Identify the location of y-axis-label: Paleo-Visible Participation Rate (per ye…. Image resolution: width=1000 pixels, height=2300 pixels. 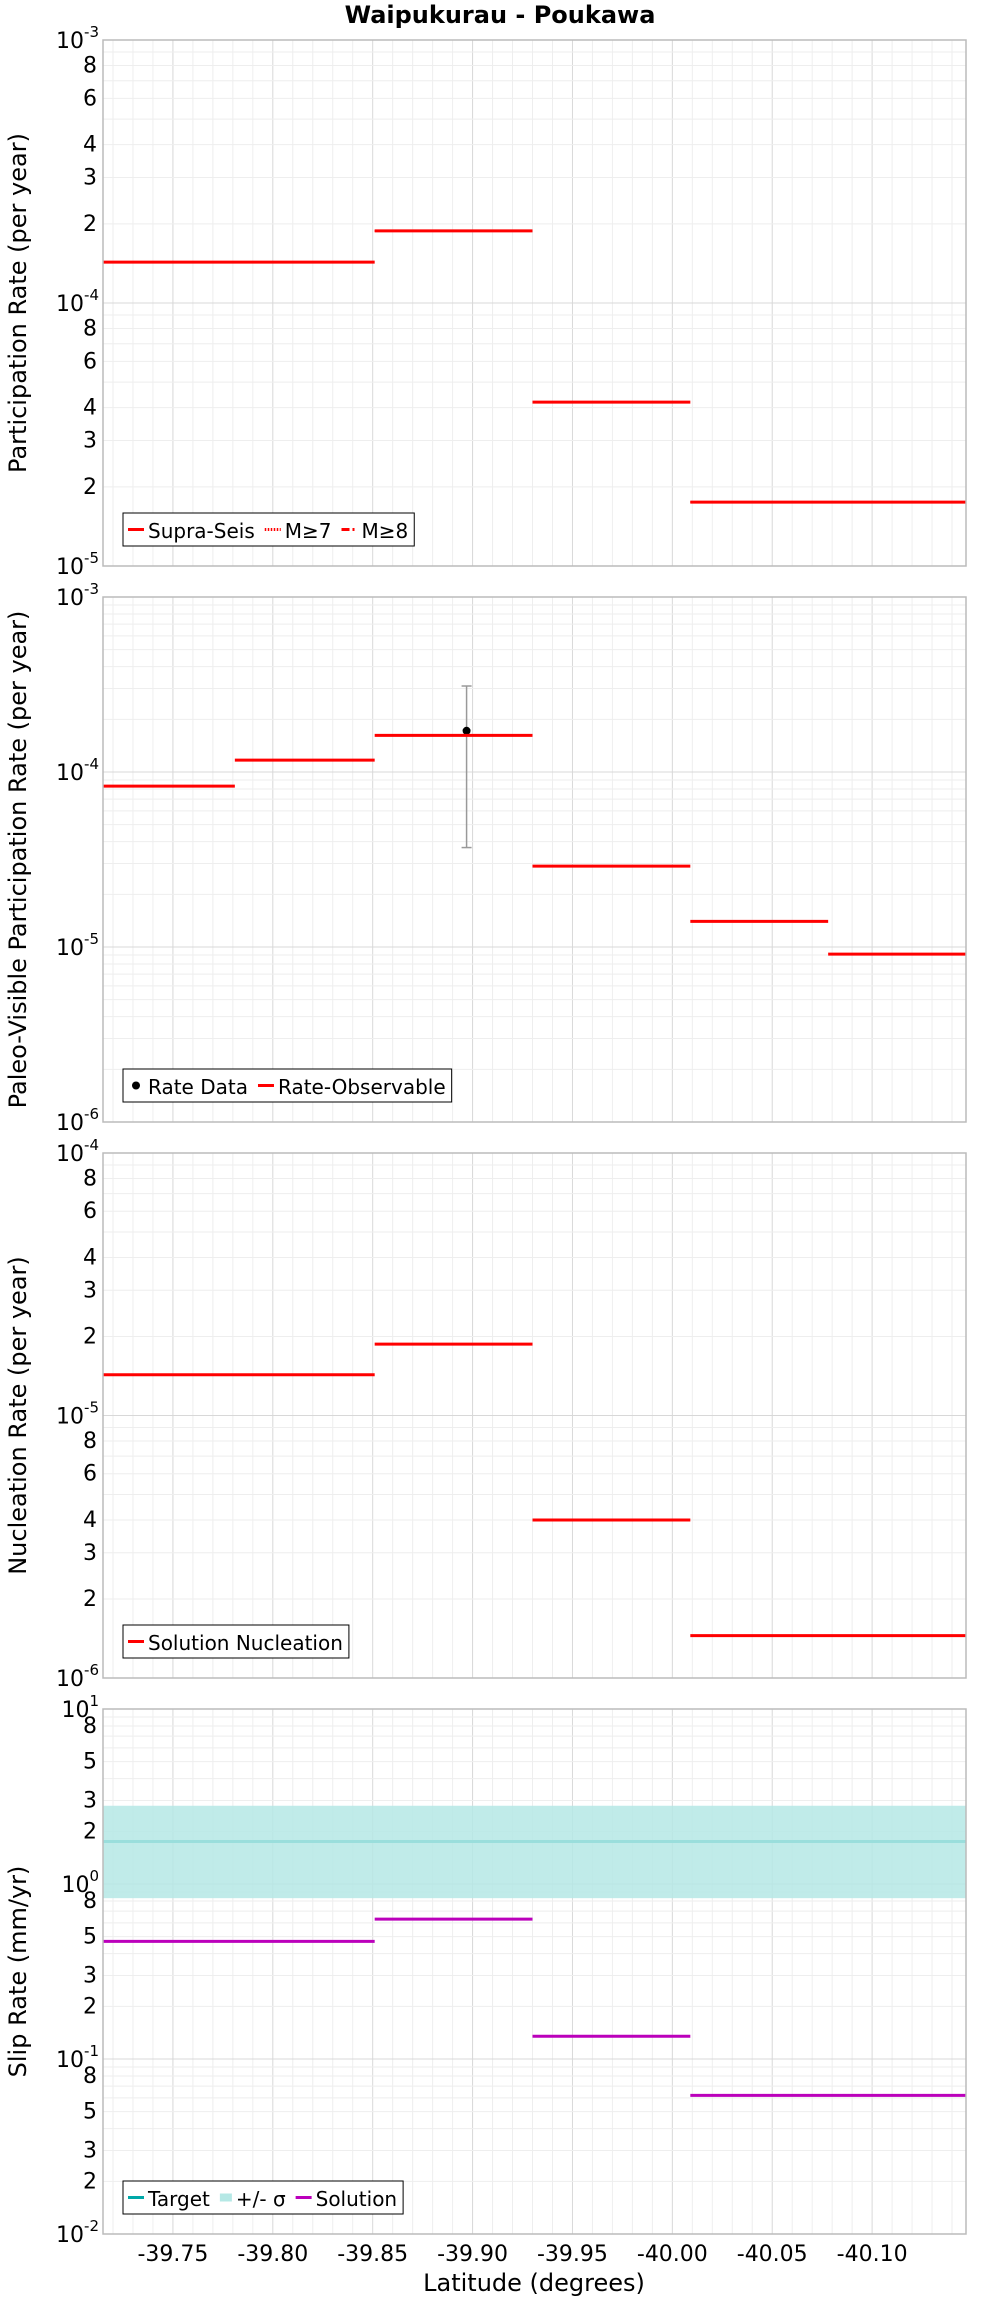
(18, 860).